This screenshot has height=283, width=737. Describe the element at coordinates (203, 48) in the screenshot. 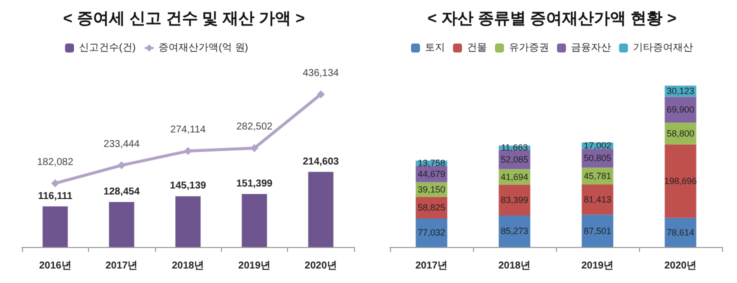

I see `legend-label: 증여재산가액(억 원)` at that location.